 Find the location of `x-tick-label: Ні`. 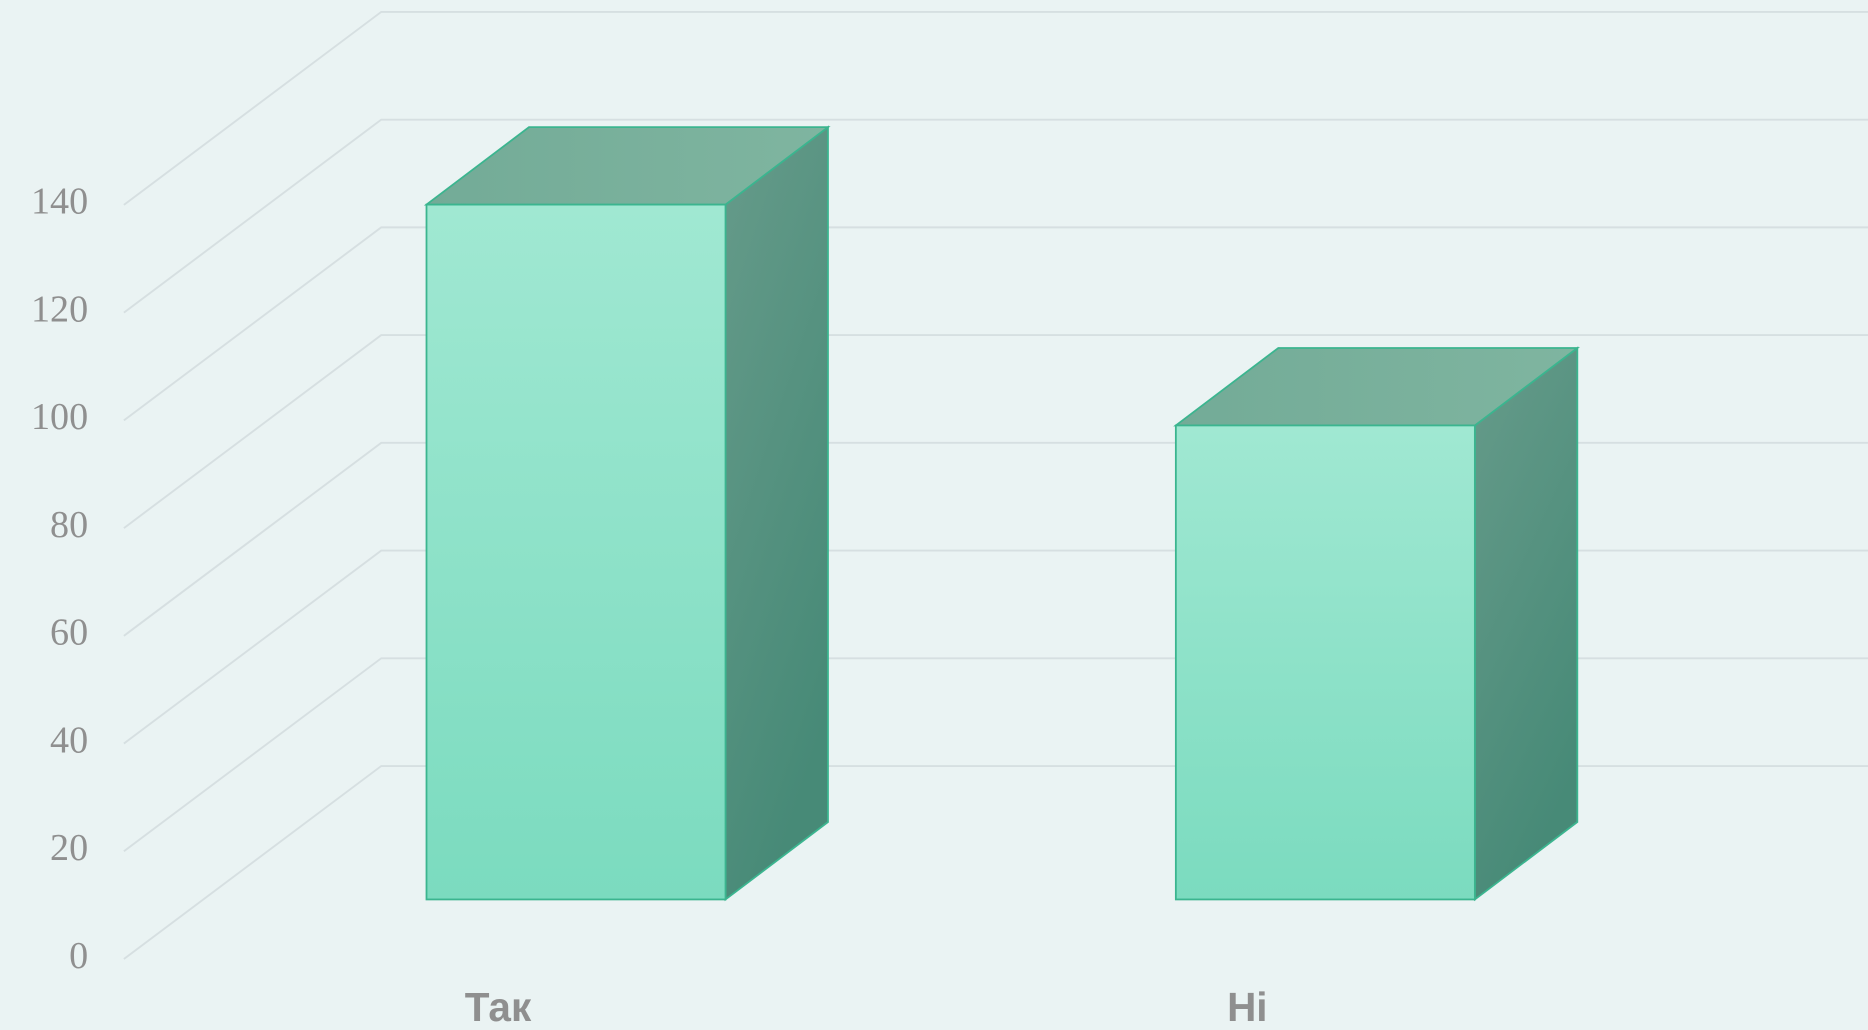

x-tick-label: Ні is located at coordinates (1247, 1007).